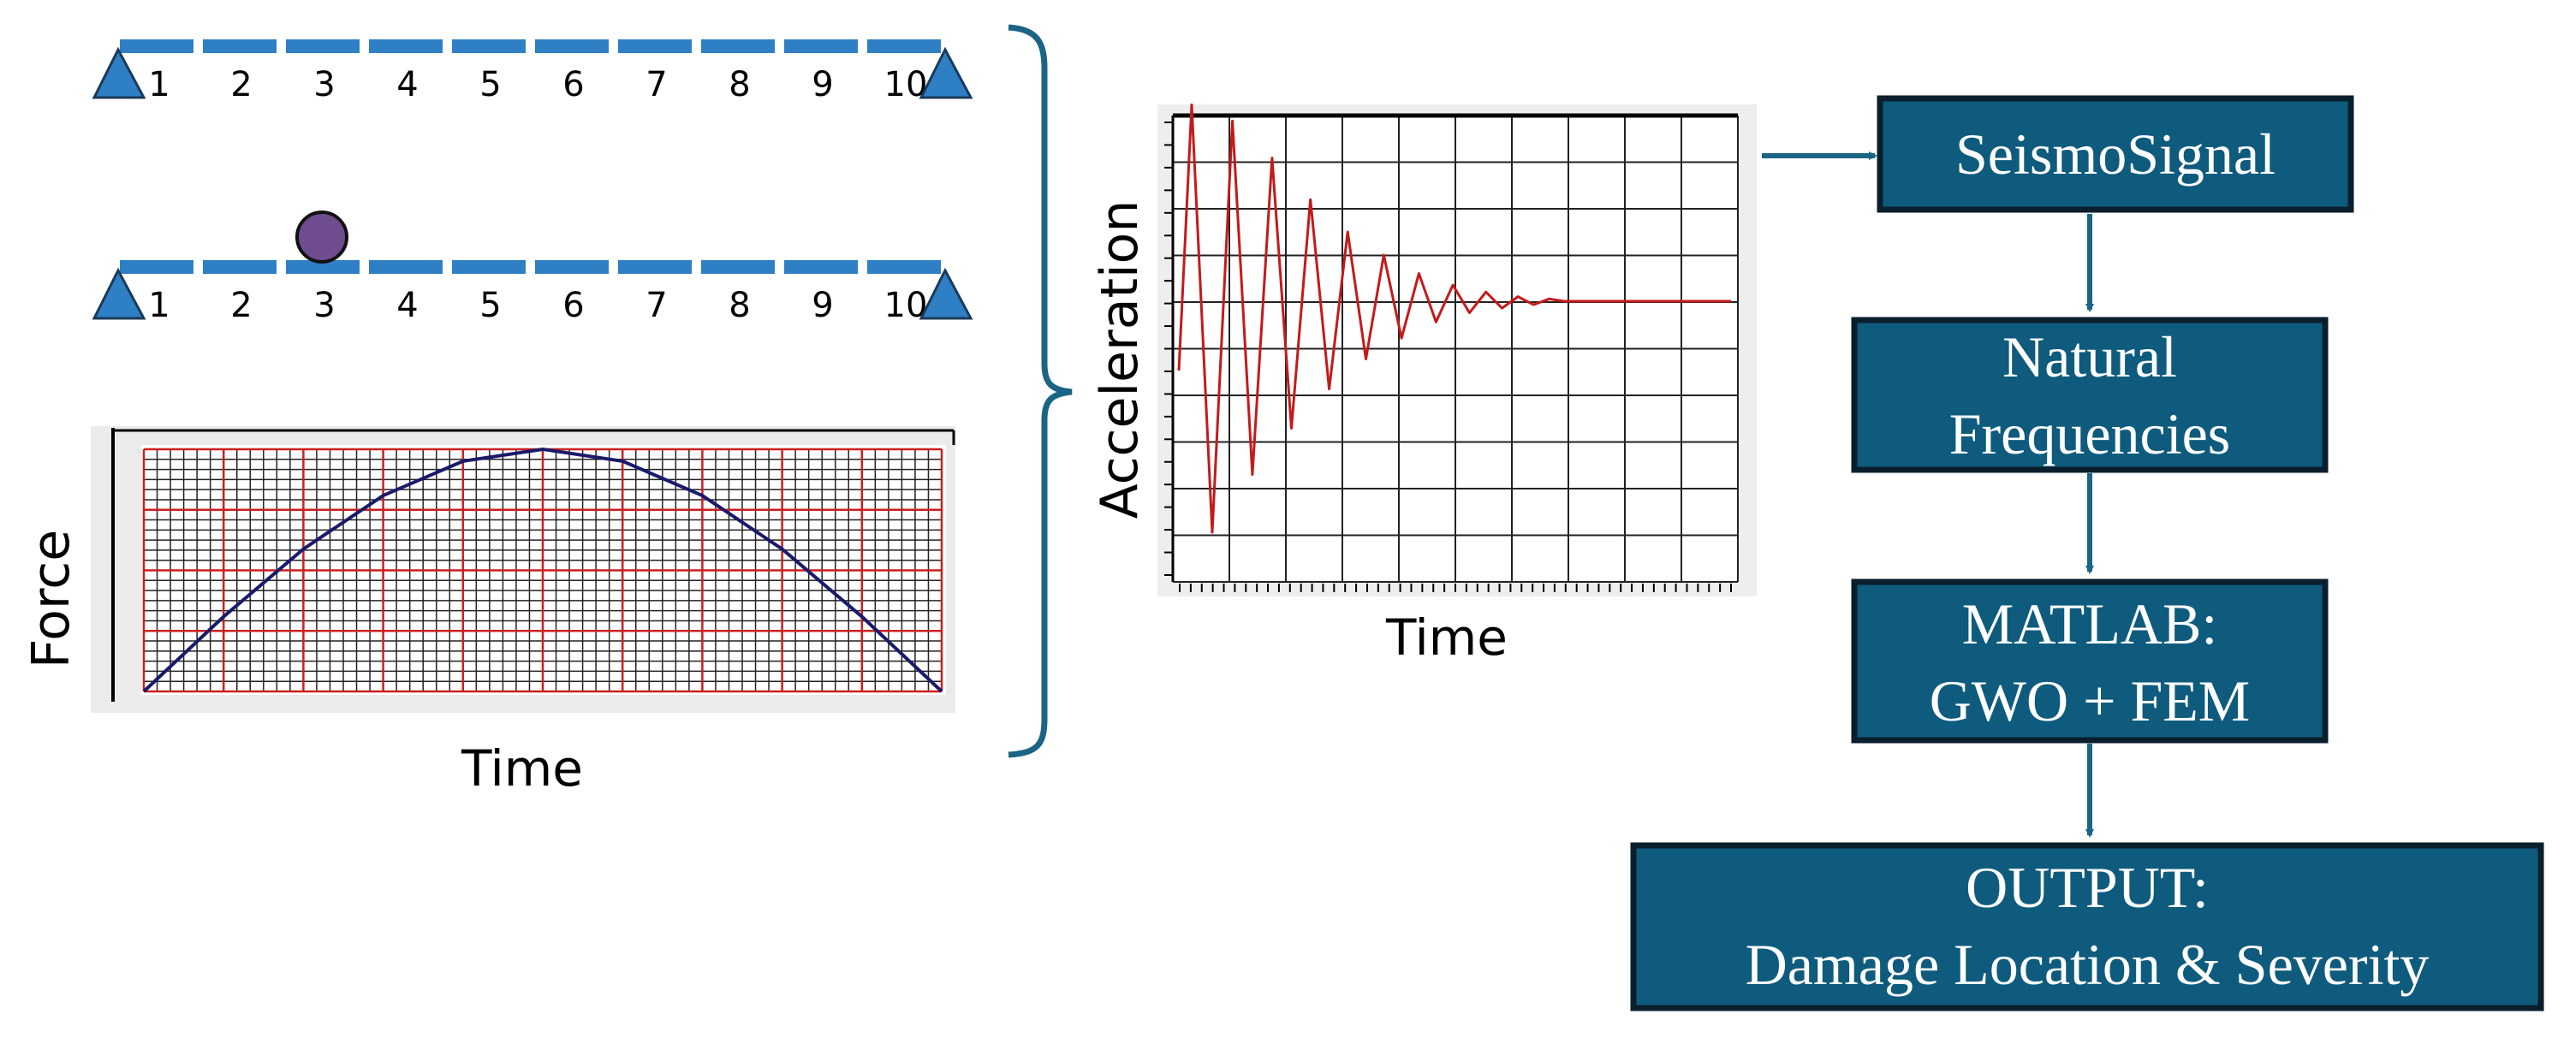 The width and height of the screenshot is (2576, 1038). I want to click on step-matlab-line1: MATLAB:, so click(2089, 623).